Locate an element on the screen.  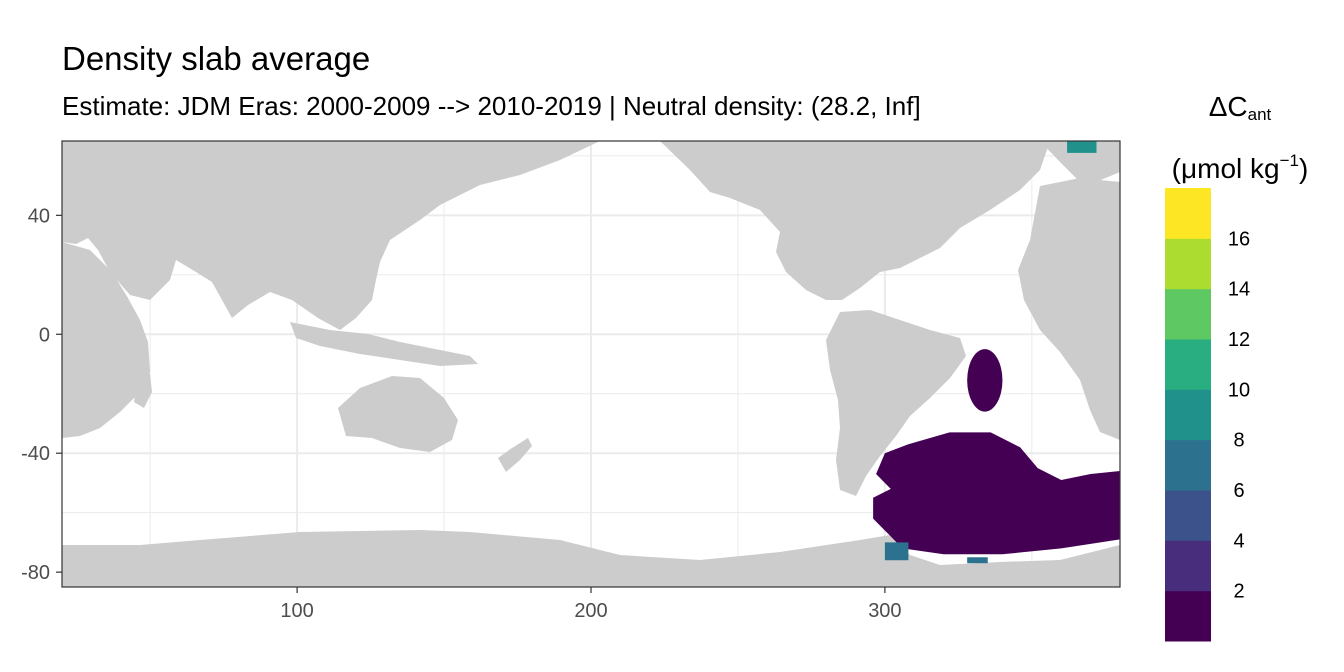
land-madagascar is located at coordinates (143, 390).